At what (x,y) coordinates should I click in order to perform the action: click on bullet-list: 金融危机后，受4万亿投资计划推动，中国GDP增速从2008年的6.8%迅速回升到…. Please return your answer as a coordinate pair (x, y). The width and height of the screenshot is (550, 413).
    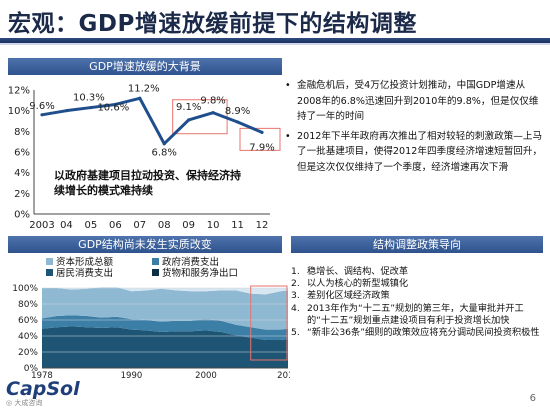
    Looking at the image, I should click on (415, 128).